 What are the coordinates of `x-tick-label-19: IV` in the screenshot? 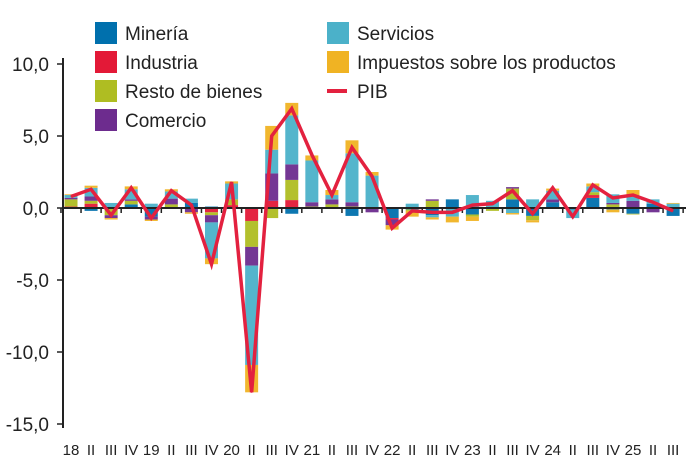 It's located at (452, 450).